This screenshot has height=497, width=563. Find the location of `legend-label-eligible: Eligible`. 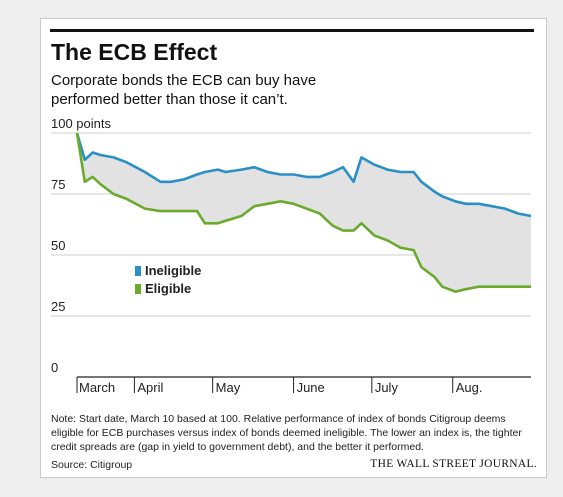

legend-label-eligible: Eligible is located at coordinates (168, 288).